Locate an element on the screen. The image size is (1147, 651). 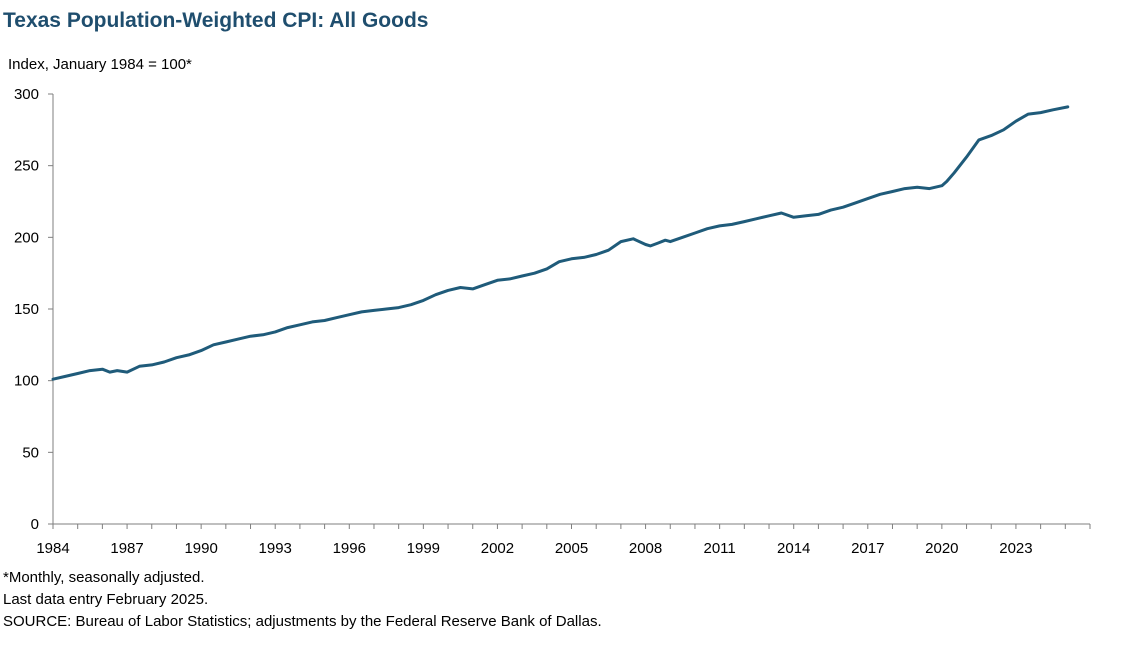
x-tick-label: 1999 is located at coordinates (423, 548).